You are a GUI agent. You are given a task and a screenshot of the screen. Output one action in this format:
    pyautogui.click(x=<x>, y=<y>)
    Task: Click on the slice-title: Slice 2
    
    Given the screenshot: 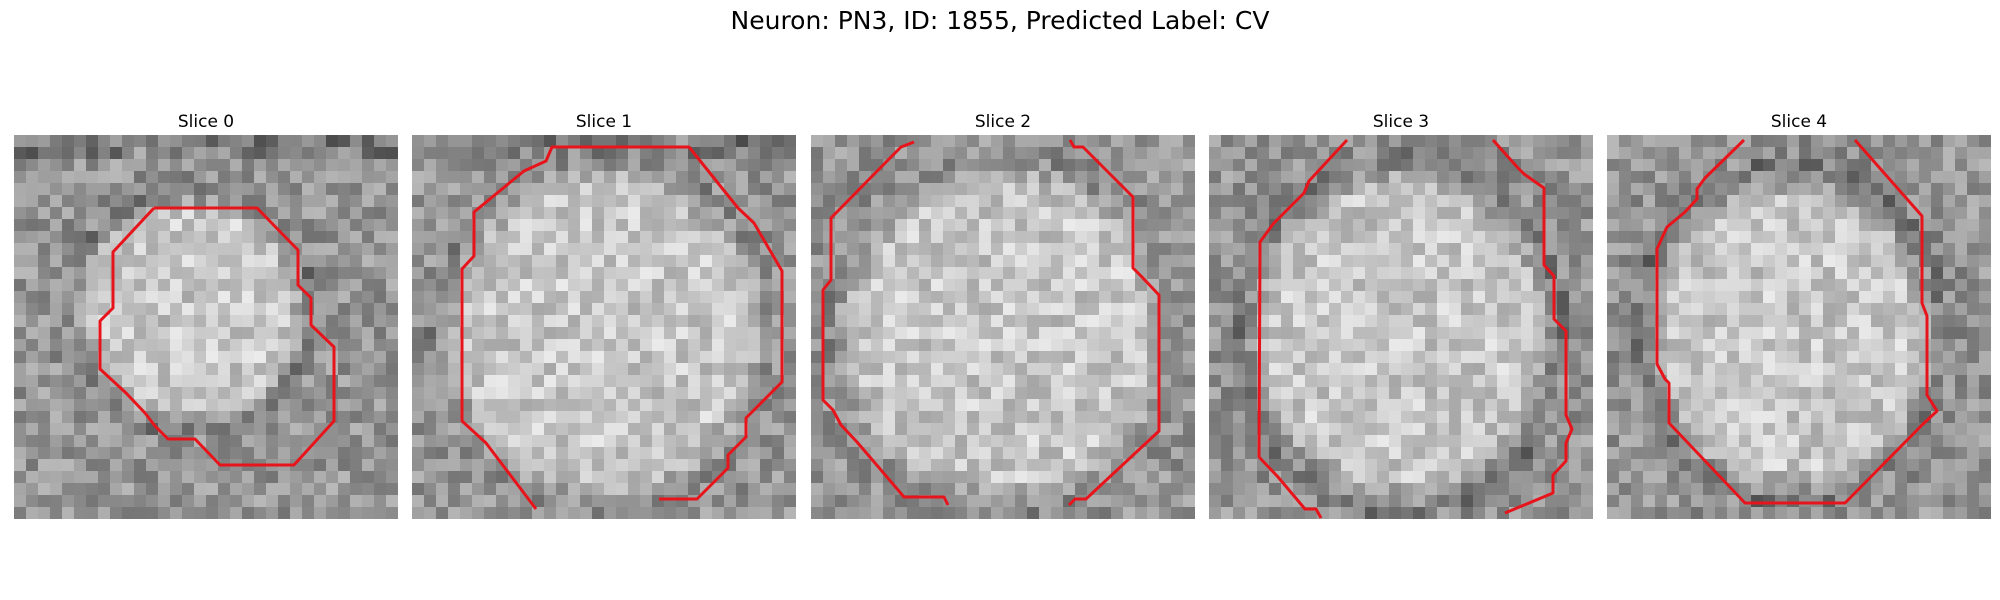 What is the action you would take?
    pyautogui.click(x=1003, y=122)
    